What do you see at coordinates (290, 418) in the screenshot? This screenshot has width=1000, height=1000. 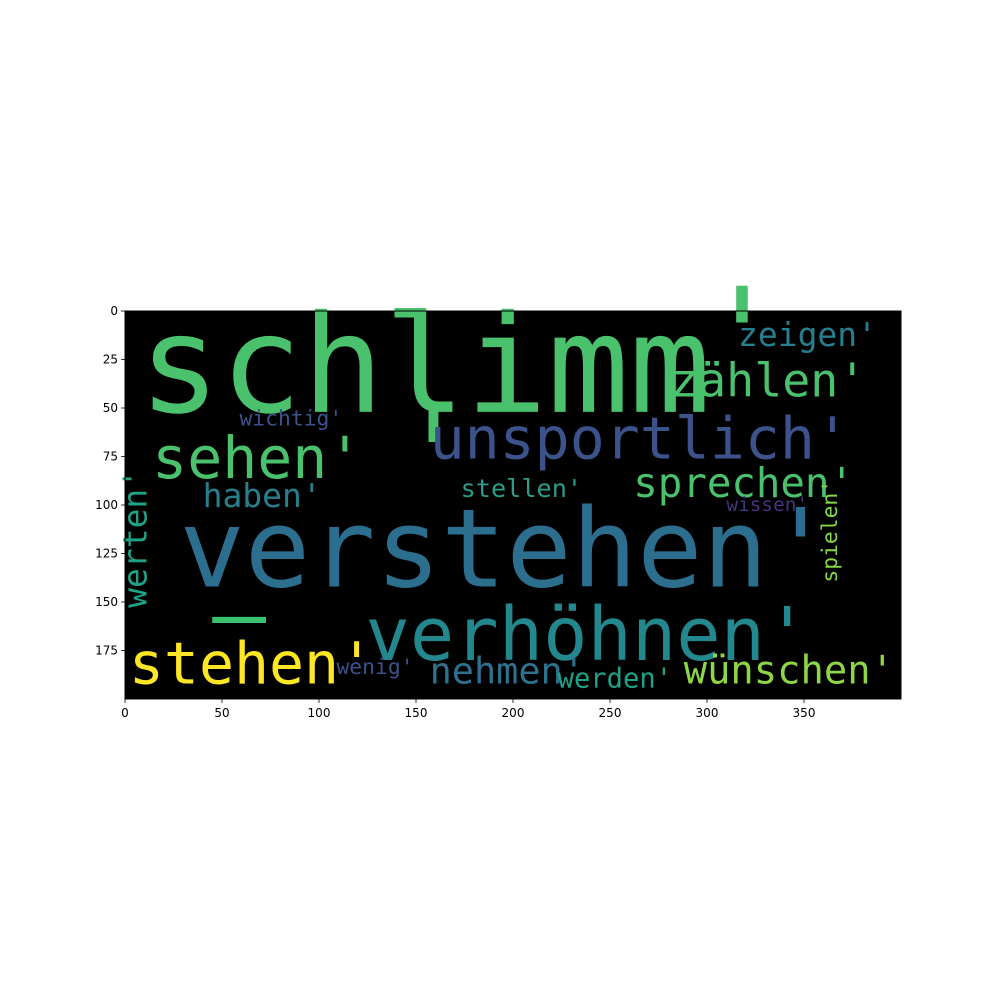 I see `word-7: wichtig'` at bounding box center [290, 418].